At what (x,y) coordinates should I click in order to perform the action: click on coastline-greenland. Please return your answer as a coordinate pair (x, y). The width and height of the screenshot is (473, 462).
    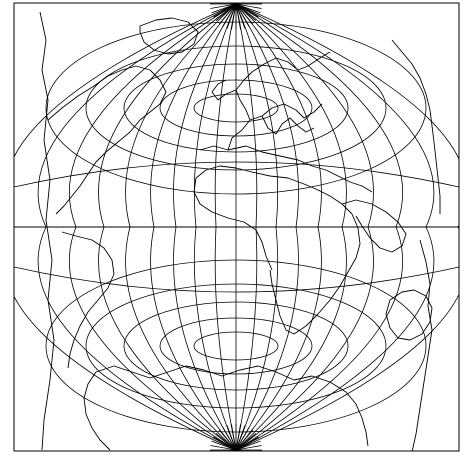
    Looking at the image, I should click on (169, 36).